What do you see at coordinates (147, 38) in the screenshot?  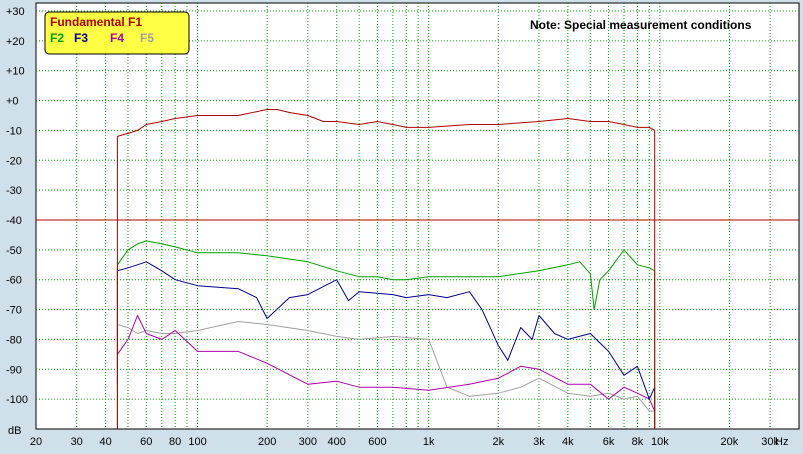 I see `legend-item-f5: F5` at bounding box center [147, 38].